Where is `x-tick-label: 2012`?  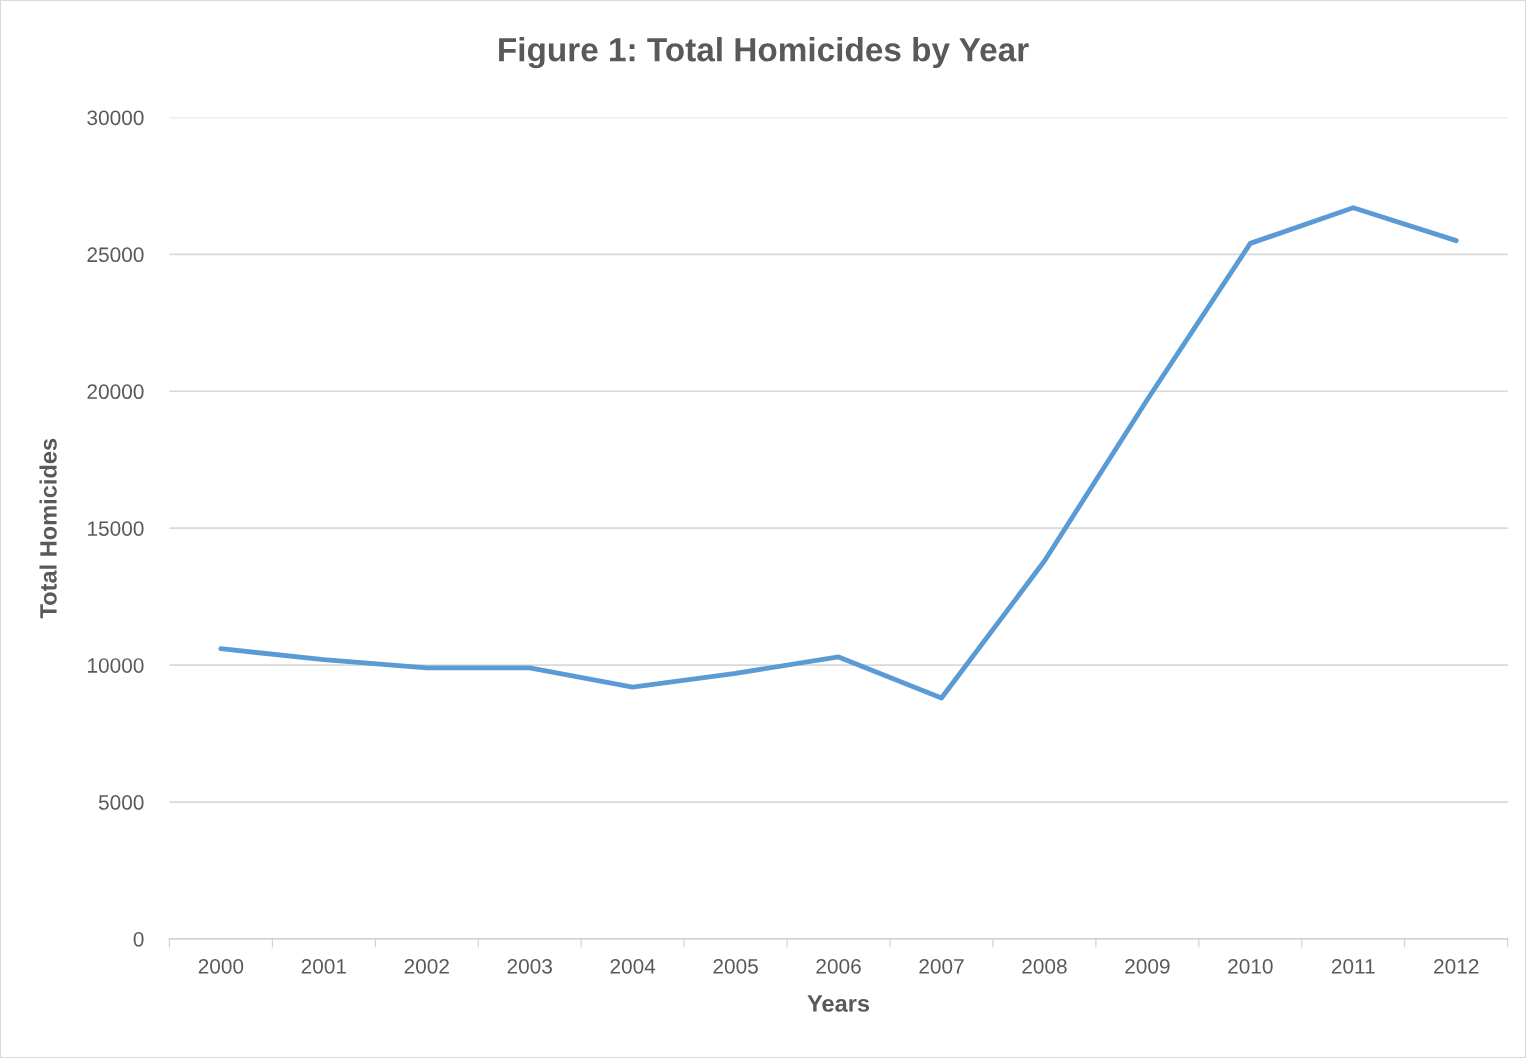 x-tick-label: 2012 is located at coordinates (1456, 966).